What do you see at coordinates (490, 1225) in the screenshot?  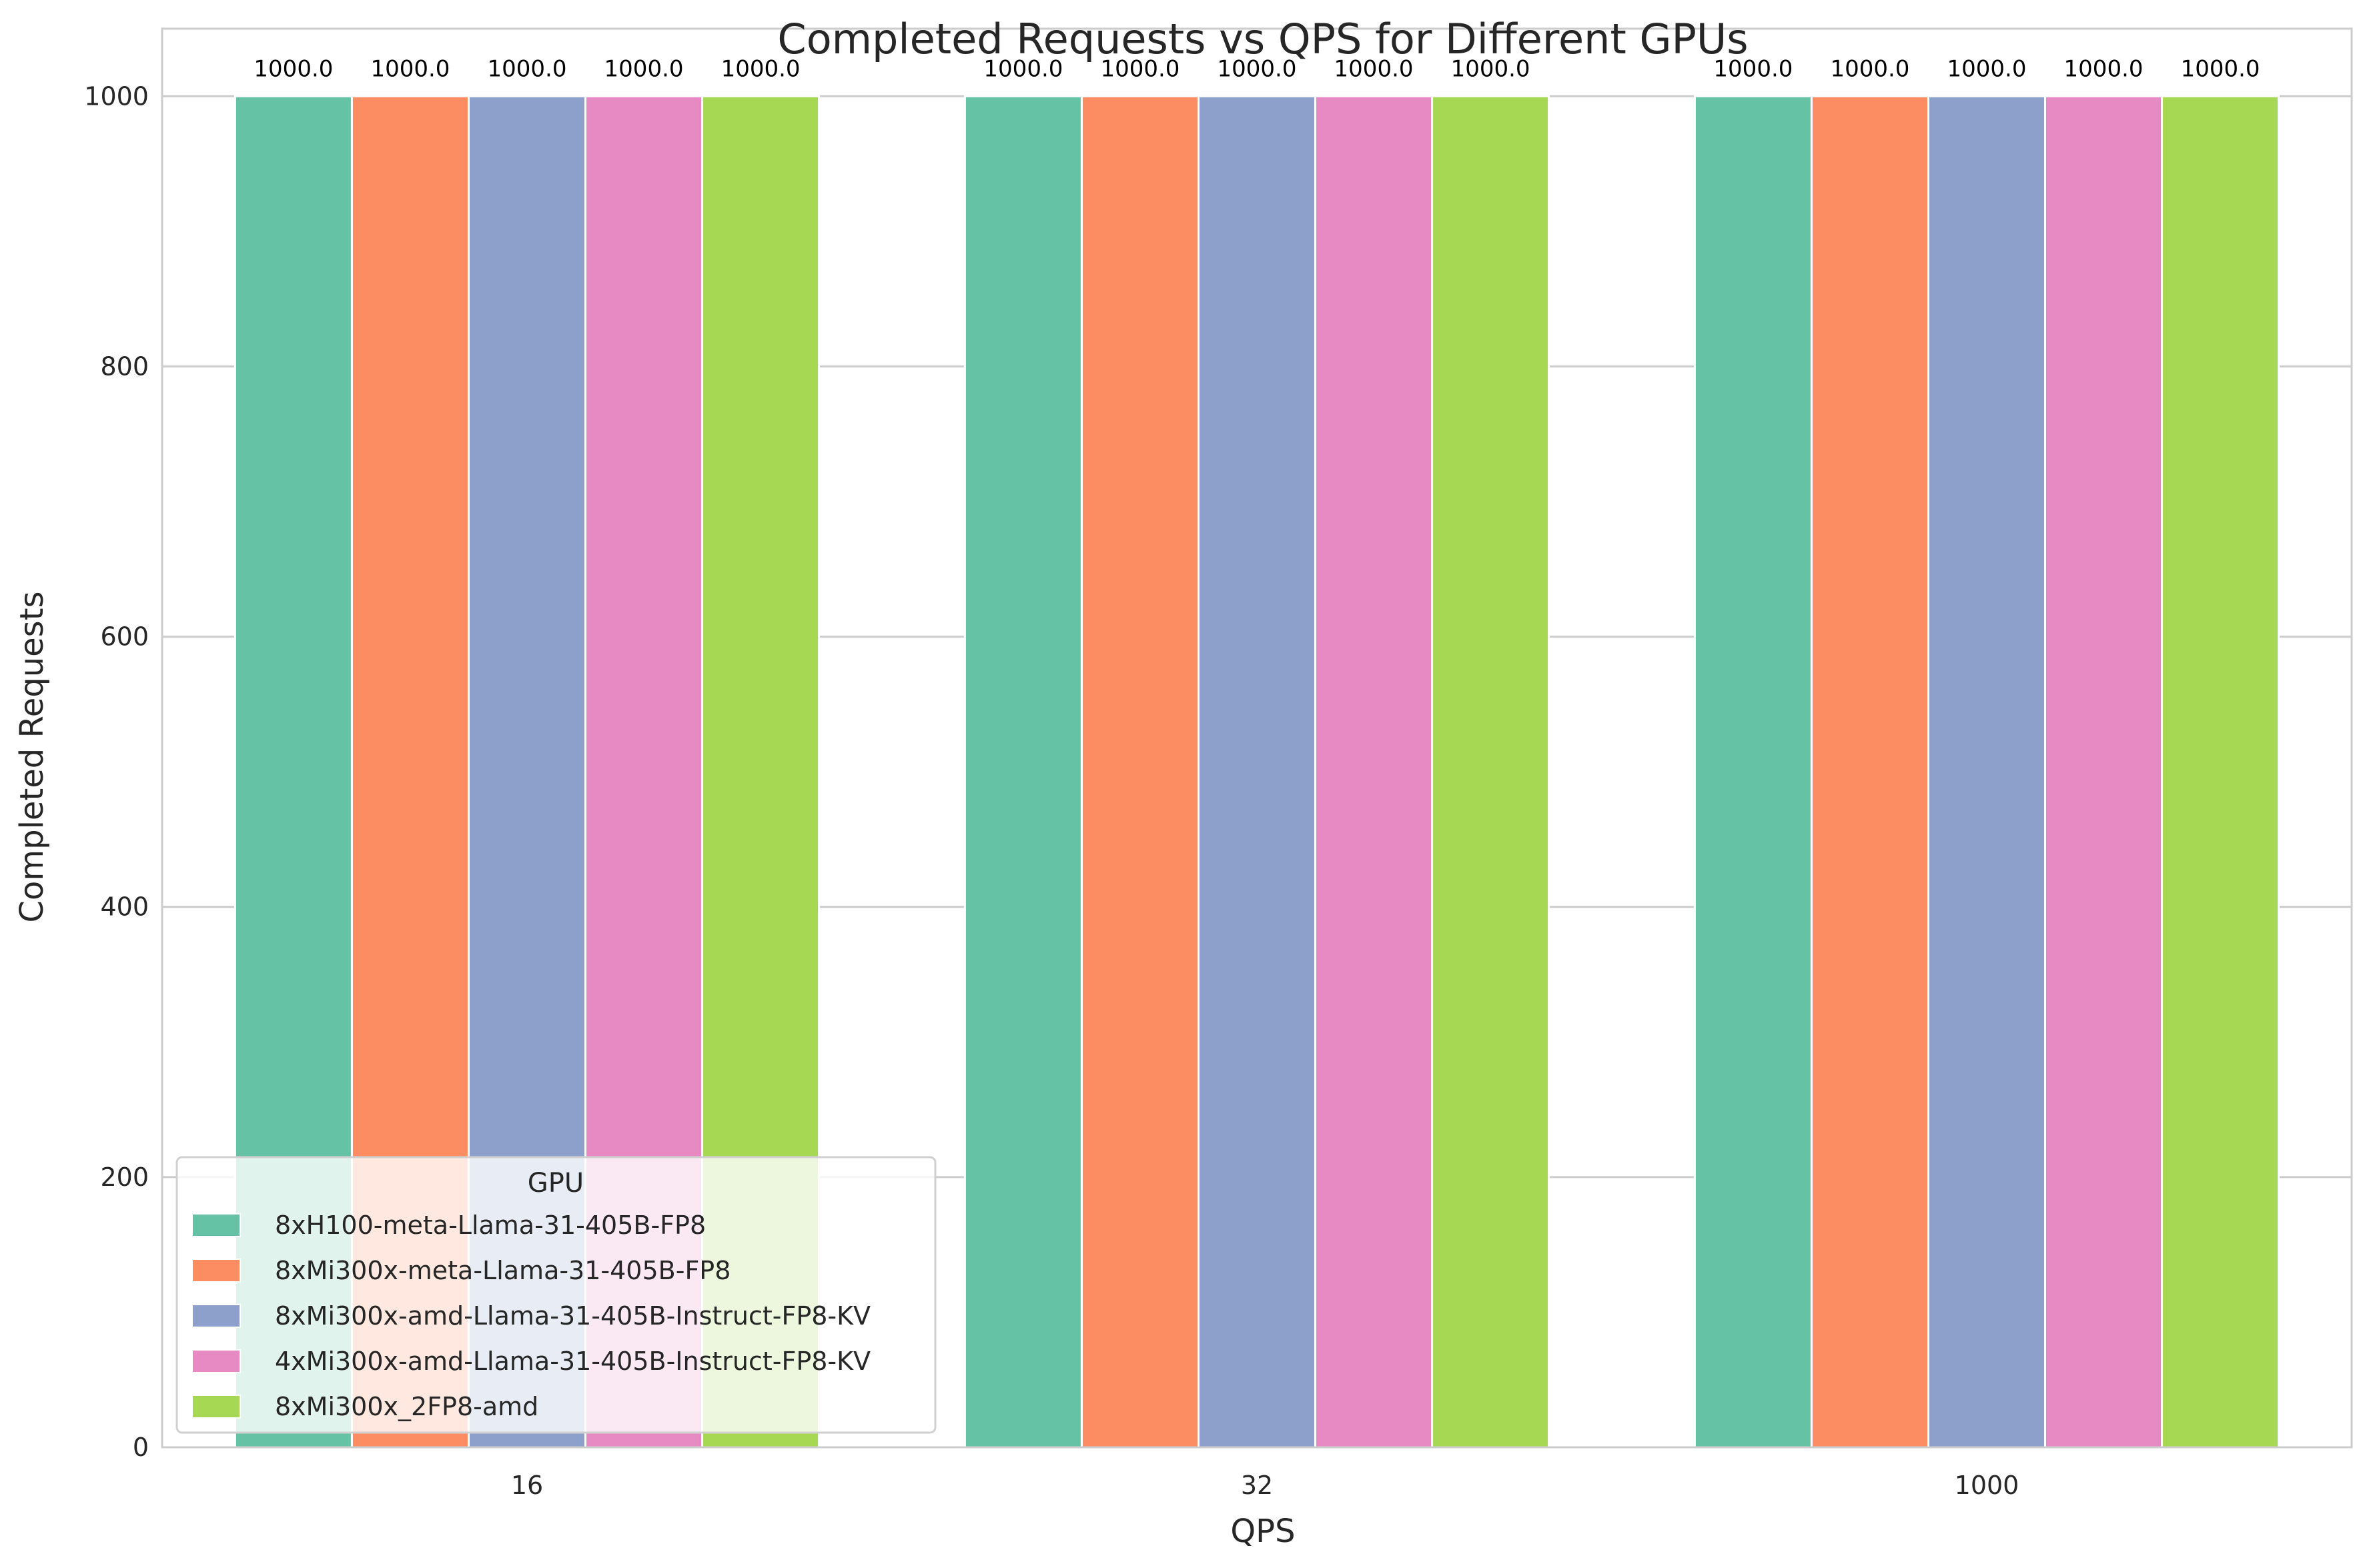 I see `legend-label: 8xH100-meta-Llama-31-405B-FP8` at bounding box center [490, 1225].